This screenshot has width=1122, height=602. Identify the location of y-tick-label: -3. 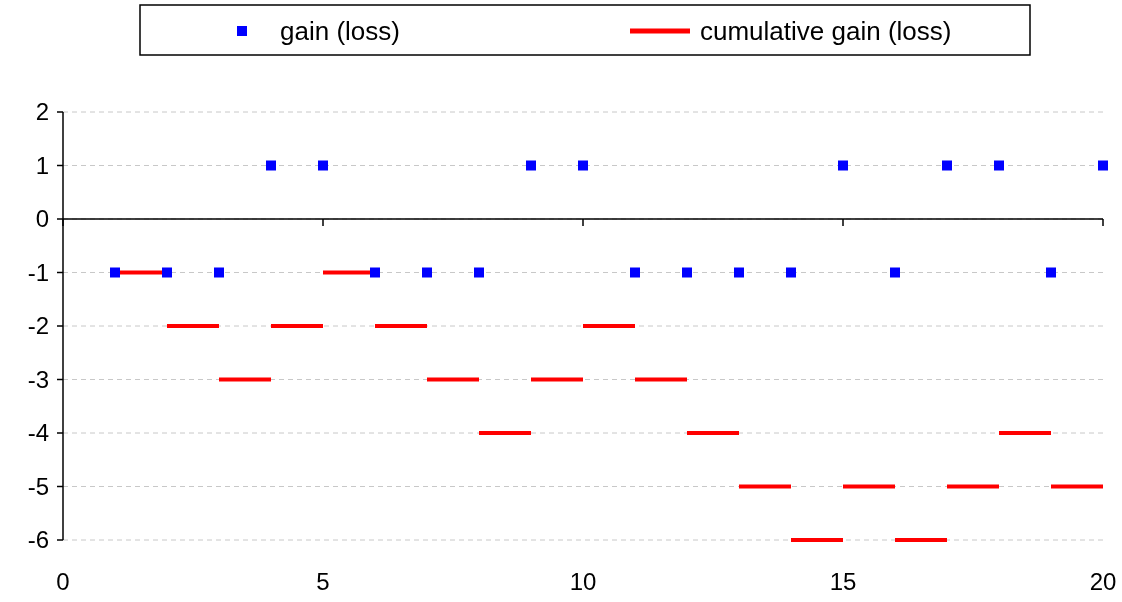
(38, 379).